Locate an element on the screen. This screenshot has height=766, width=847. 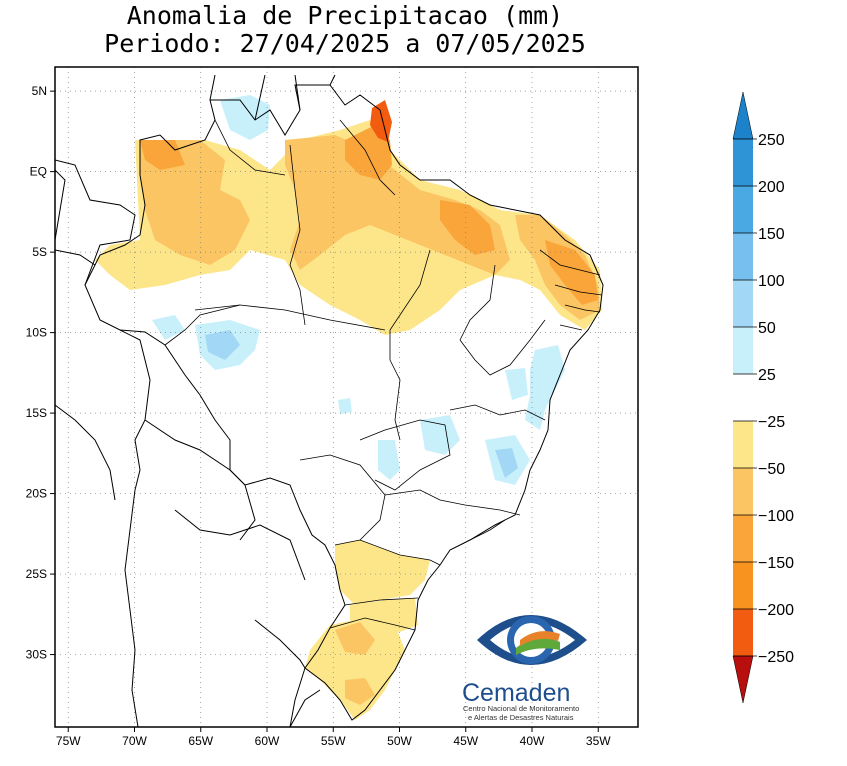
map-title: Anomalia de Precipitacao (mm) is located at coordinates (345, 15).